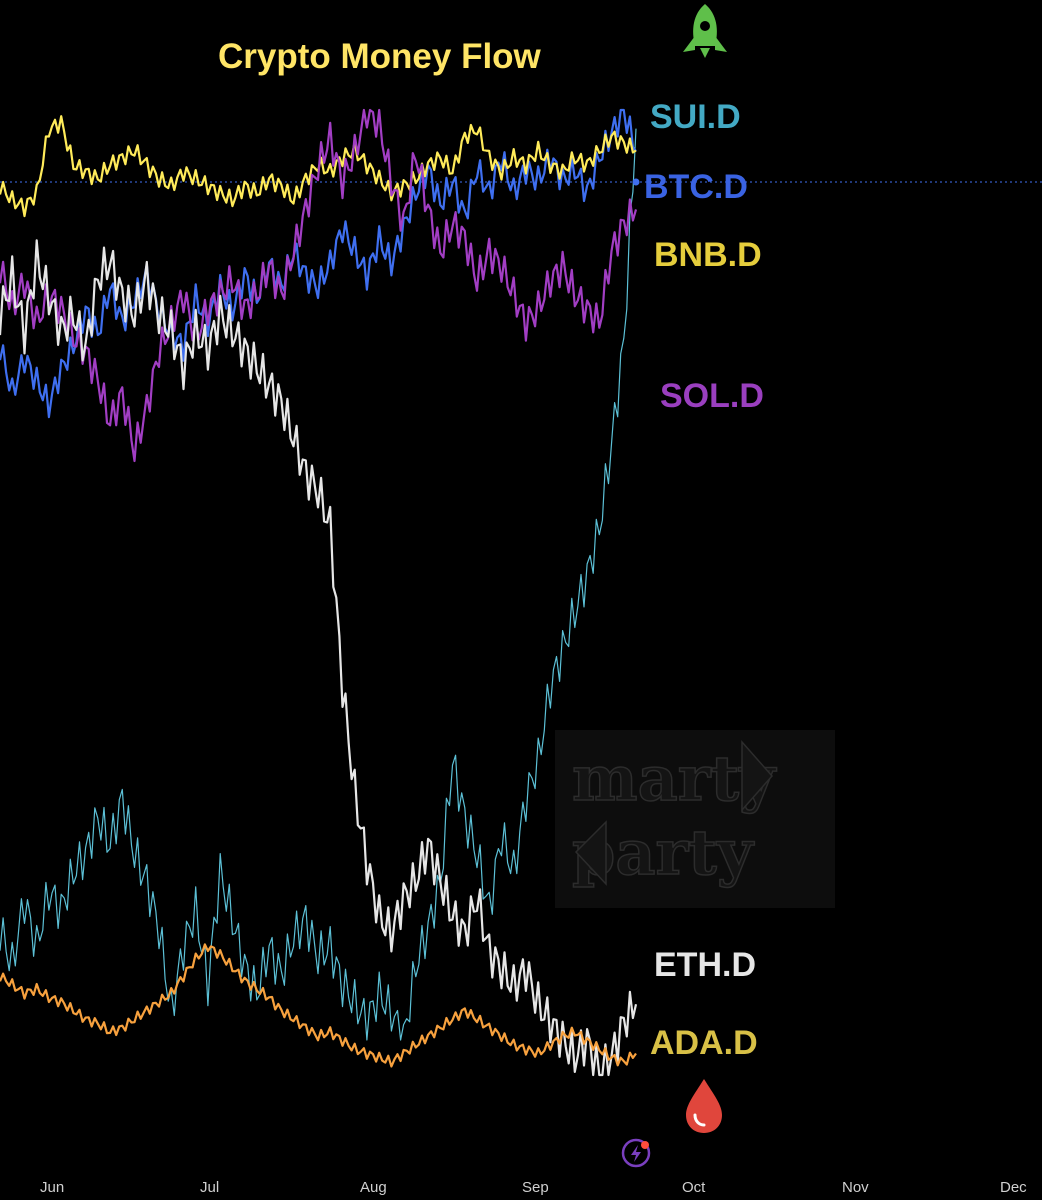 This screenshot has height=1200, width=1042. Describe the element at coordinates (695, 117) in the screenshot. I see `label-sui: SUI.D` at that location.